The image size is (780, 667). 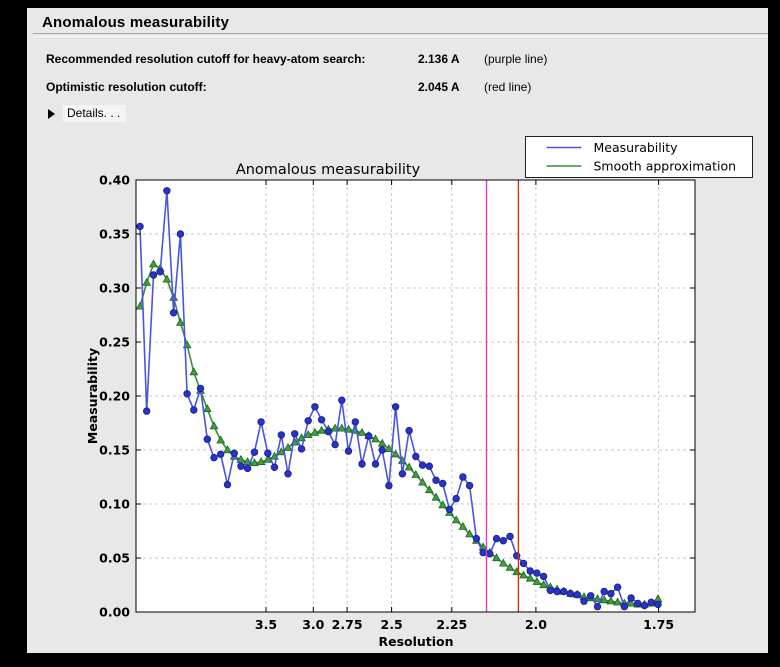 I want to click on disclosure-triangle-icon, so click(x=51, y=113).